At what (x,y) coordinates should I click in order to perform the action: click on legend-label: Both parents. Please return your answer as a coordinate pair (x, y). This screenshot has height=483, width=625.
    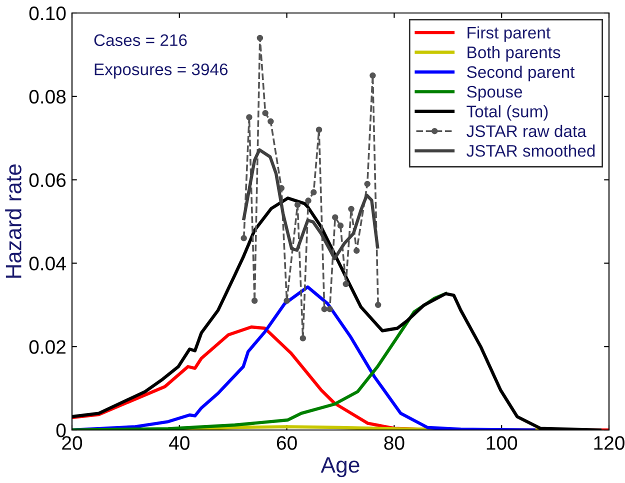
    Looking at the image, I should click on (514, 54).